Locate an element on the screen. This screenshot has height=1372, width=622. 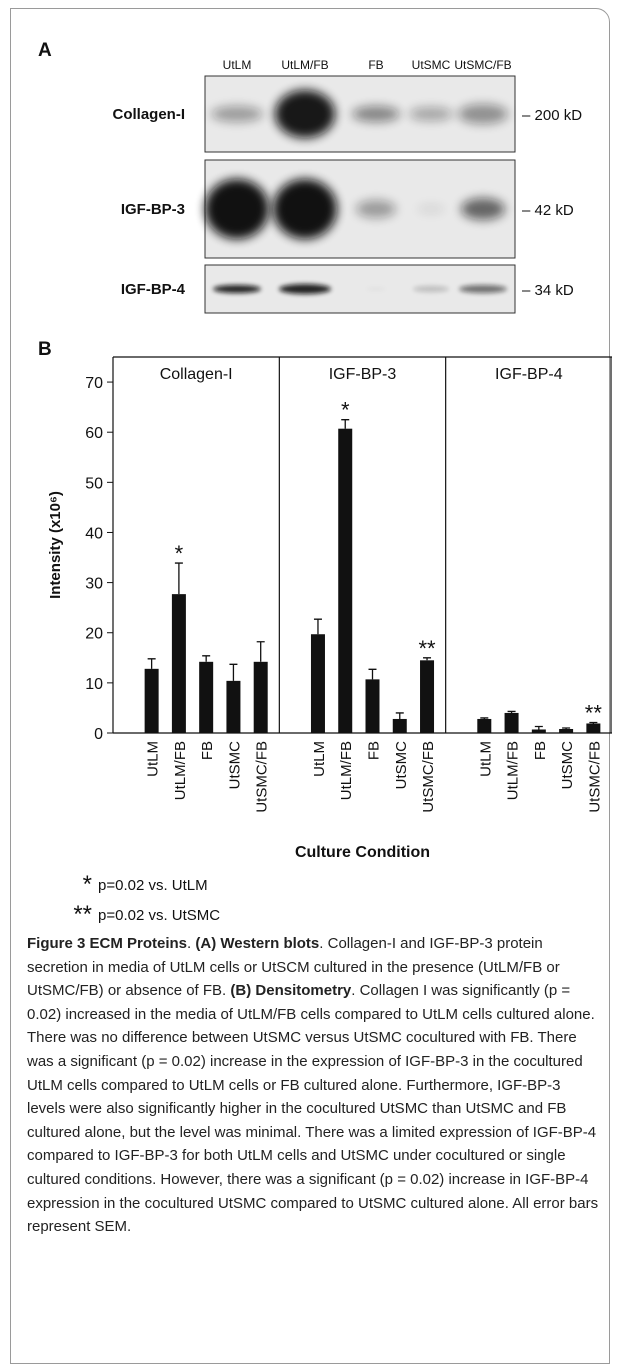
caption-bold: Figure 3 ECM Proteins is located at coordinates (107, 943).